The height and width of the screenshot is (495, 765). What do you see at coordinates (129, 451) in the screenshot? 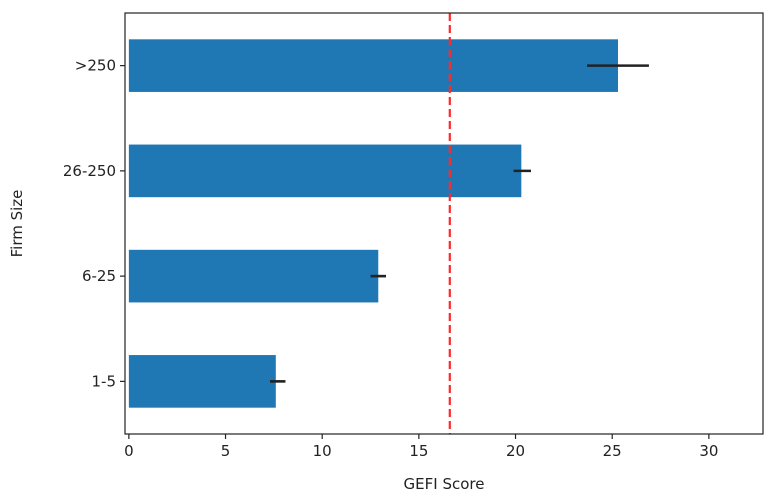
I see `x-tick-label-0: 0` at bounding box center [129, 451].